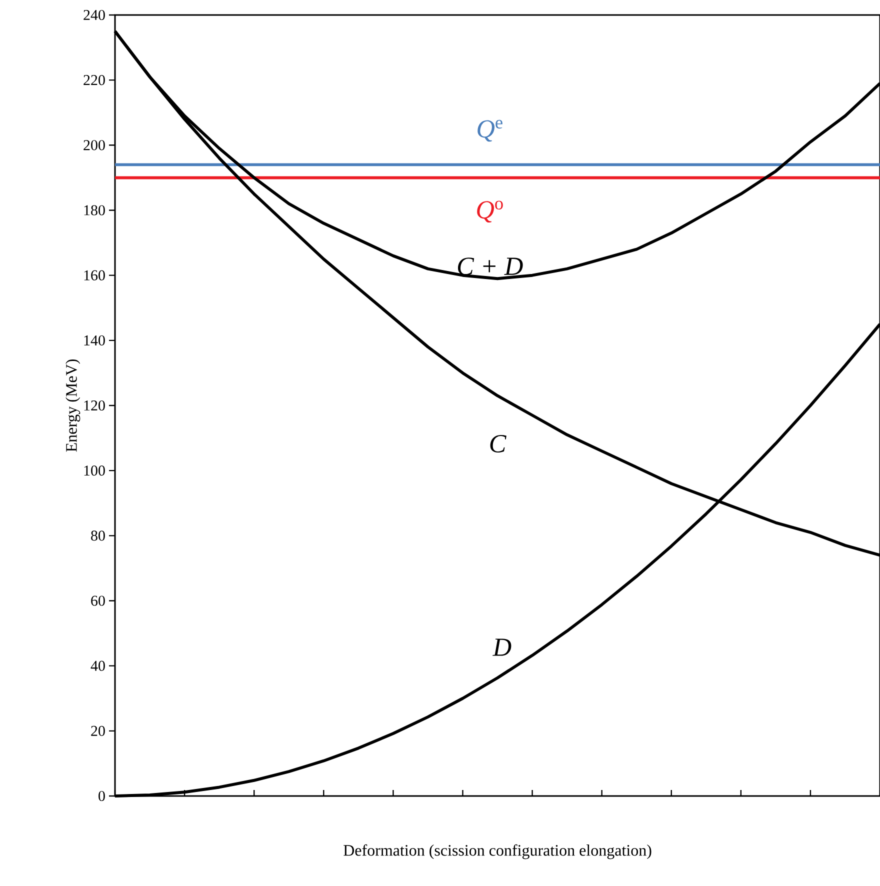  What do you see at coordinates (98, 601) in the screenshot?
I see `y-tick-label: 60` at bounding box center [98, 601].